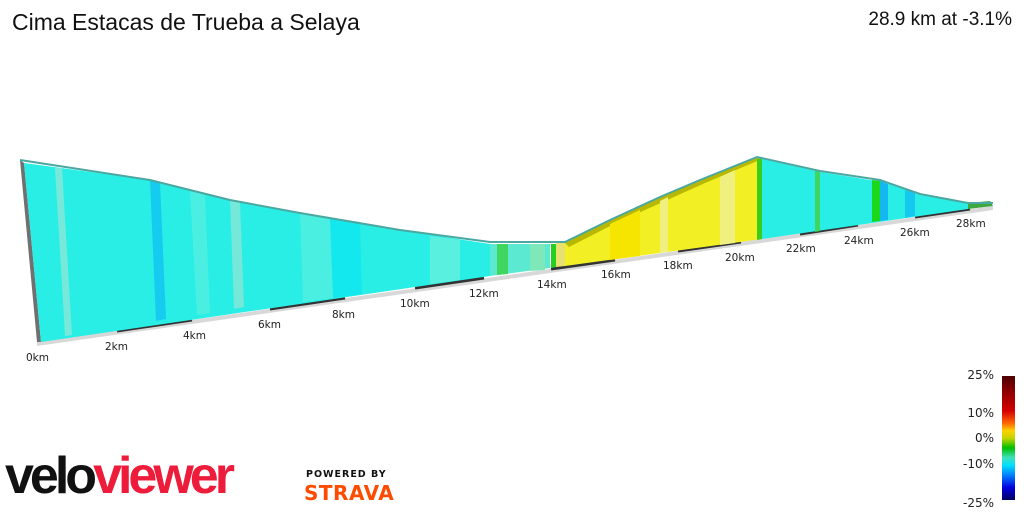  I want to click on svg-text: 8km, so click(343, 315).